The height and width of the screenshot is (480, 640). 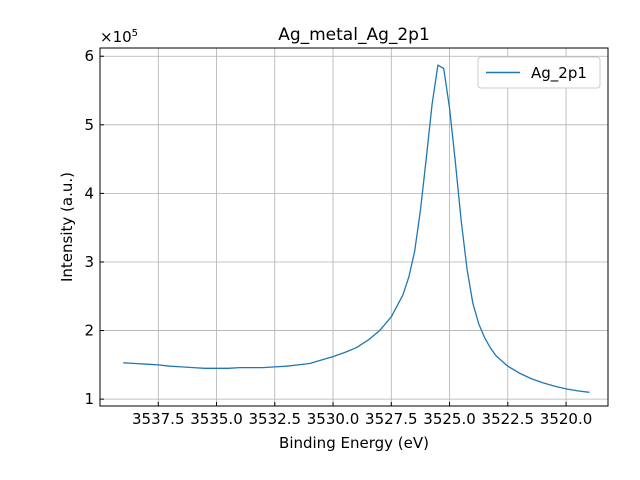 I want to click on x-tick-label: 3527.5, so click(x=391, y=419).